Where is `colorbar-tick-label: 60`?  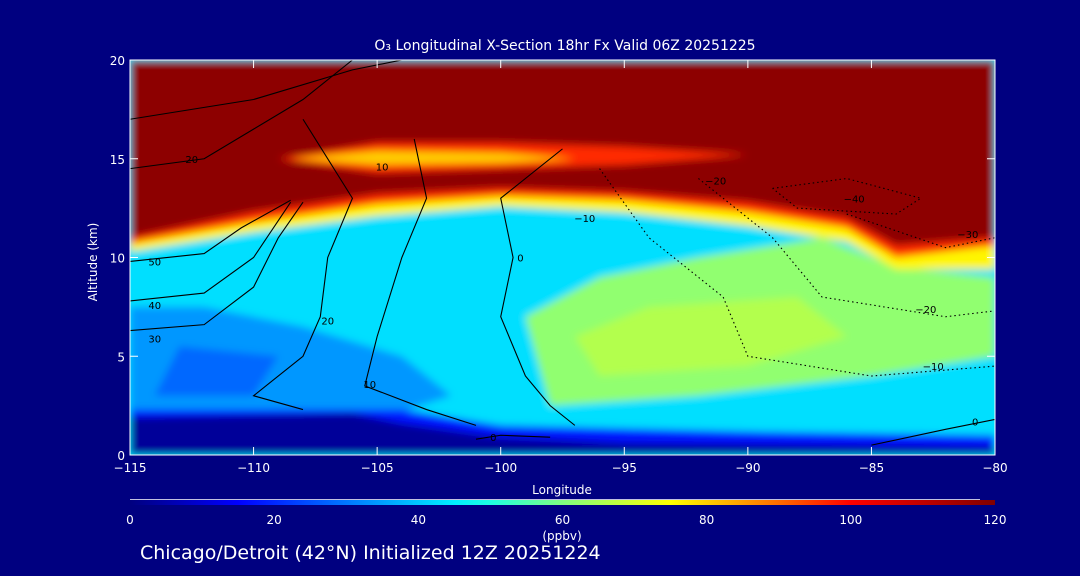
colorbar-tick-label: 60 is located at coordinates (562, 520).